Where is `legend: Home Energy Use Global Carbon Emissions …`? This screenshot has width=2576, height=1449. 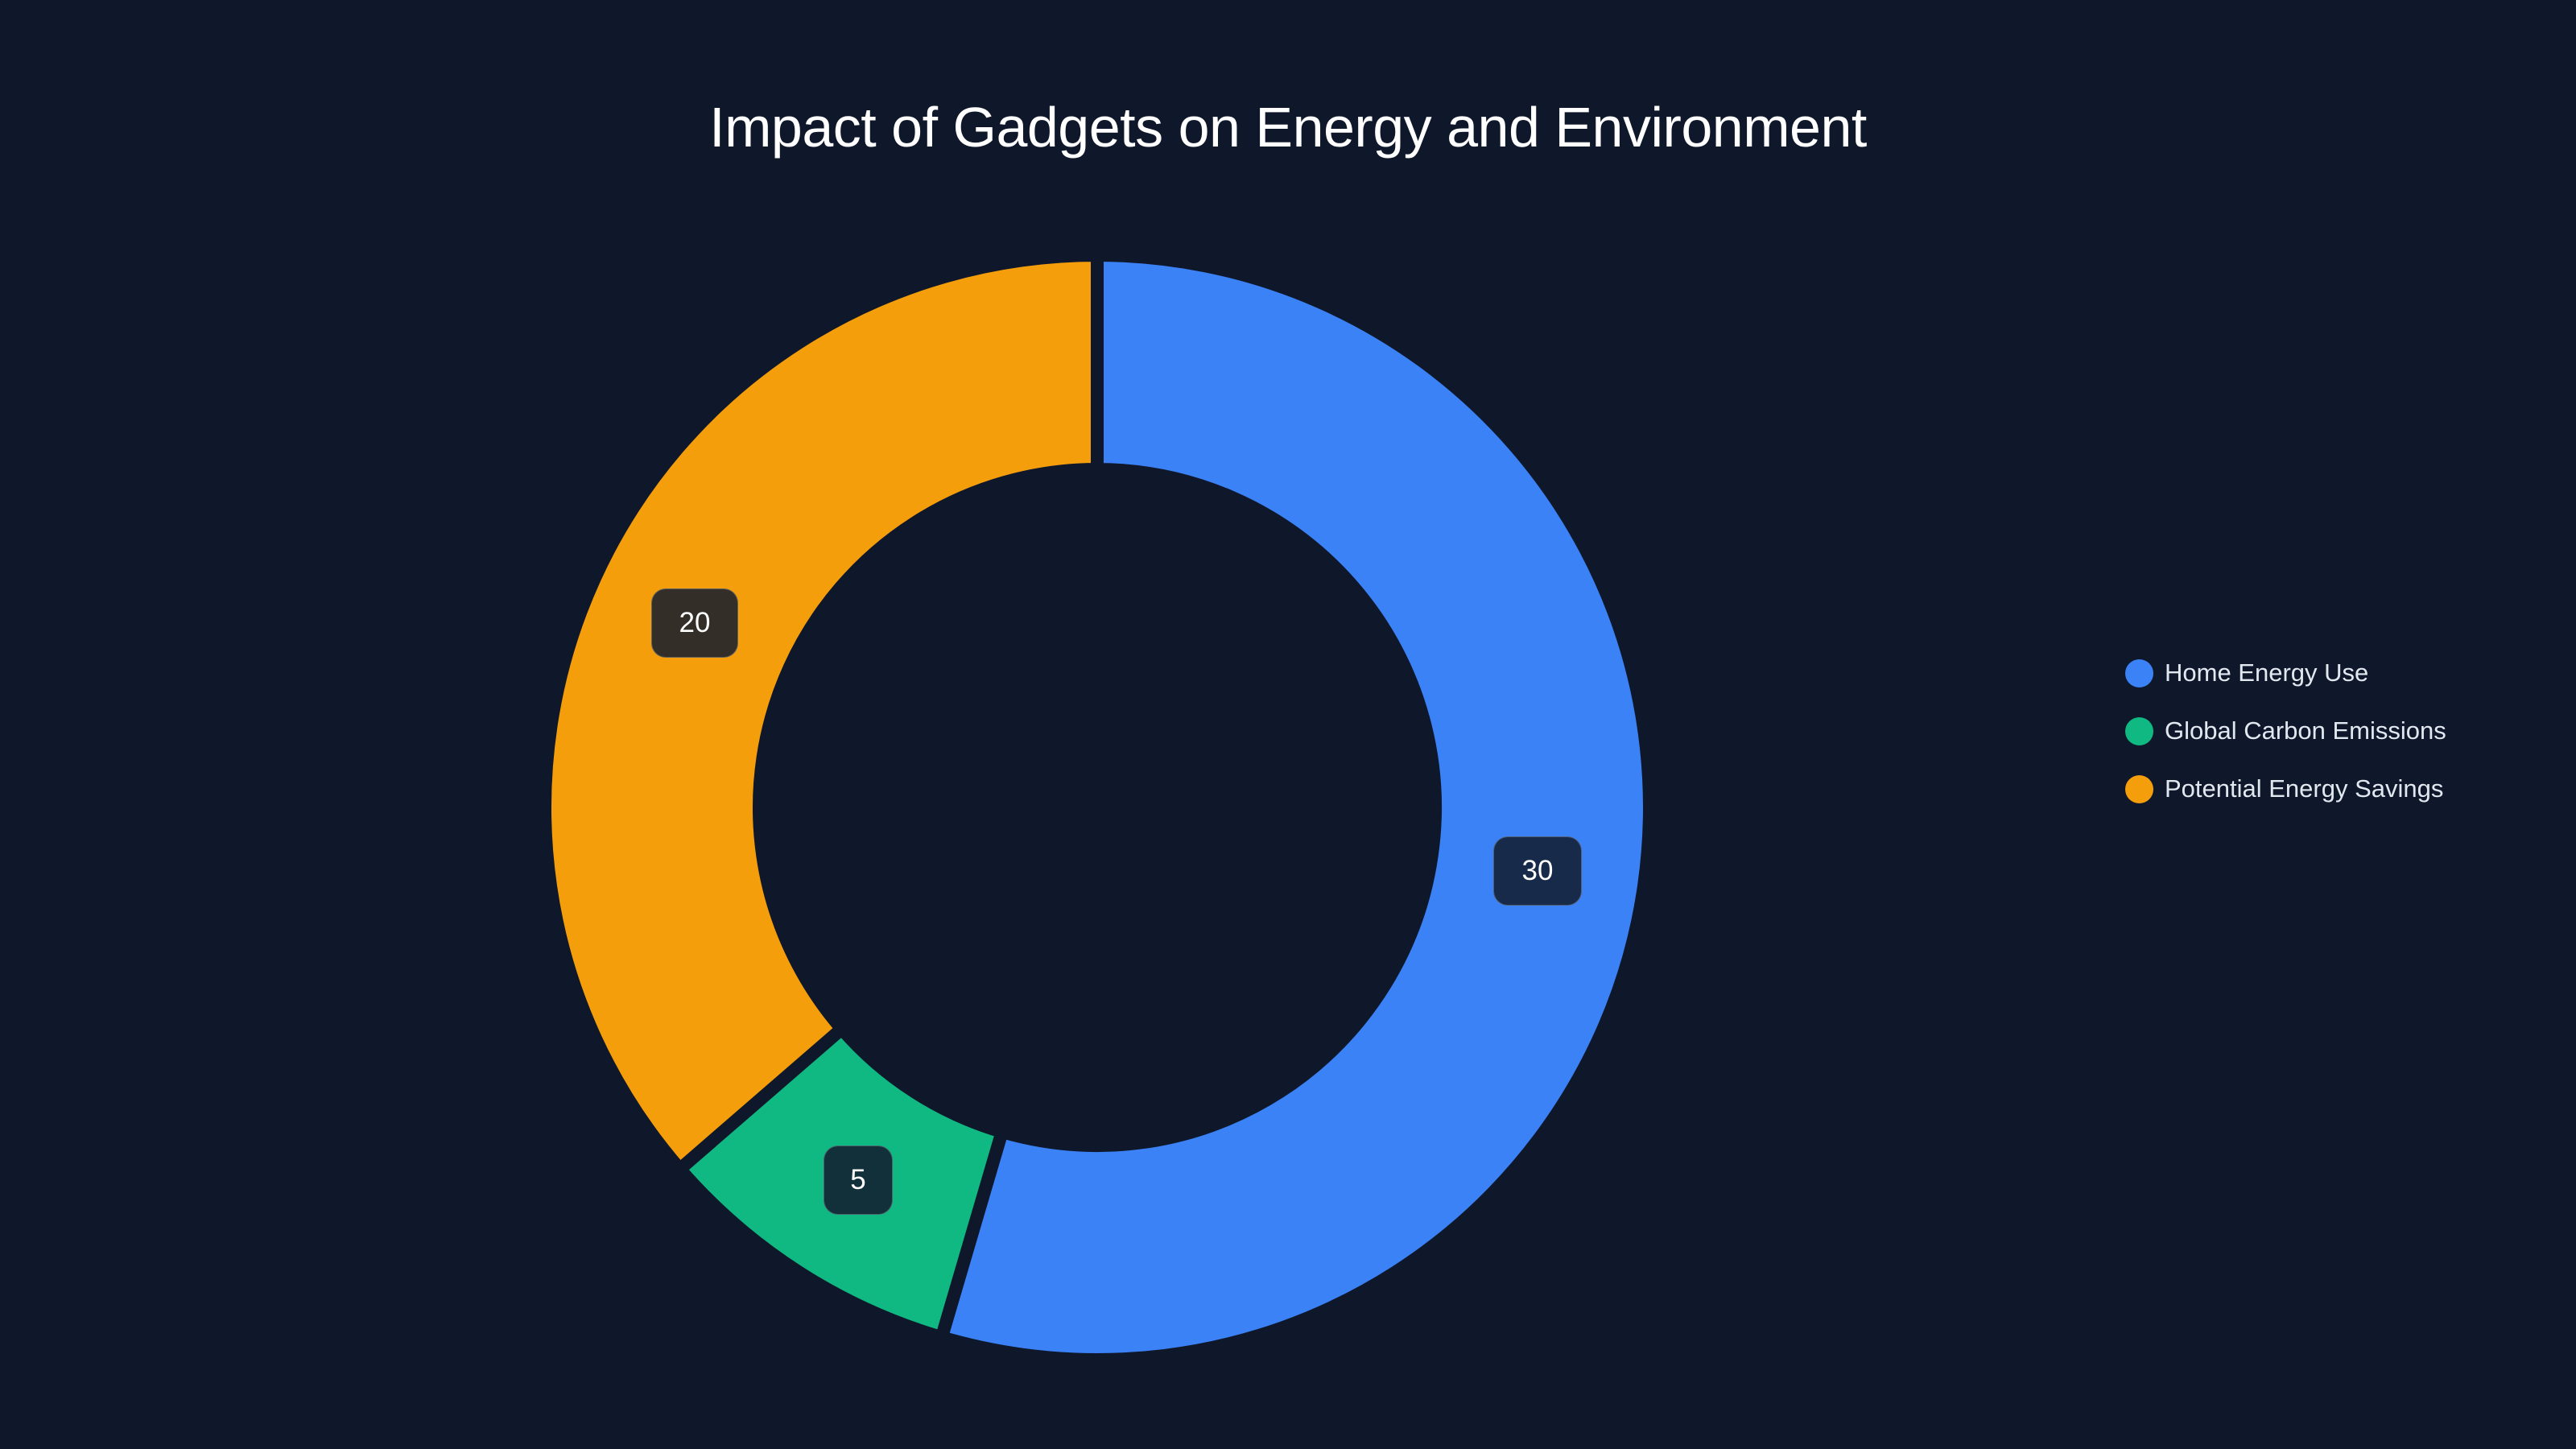
legend: Home Energy Use Global Carbon Emissions … is located at coordinates (2285, 731).